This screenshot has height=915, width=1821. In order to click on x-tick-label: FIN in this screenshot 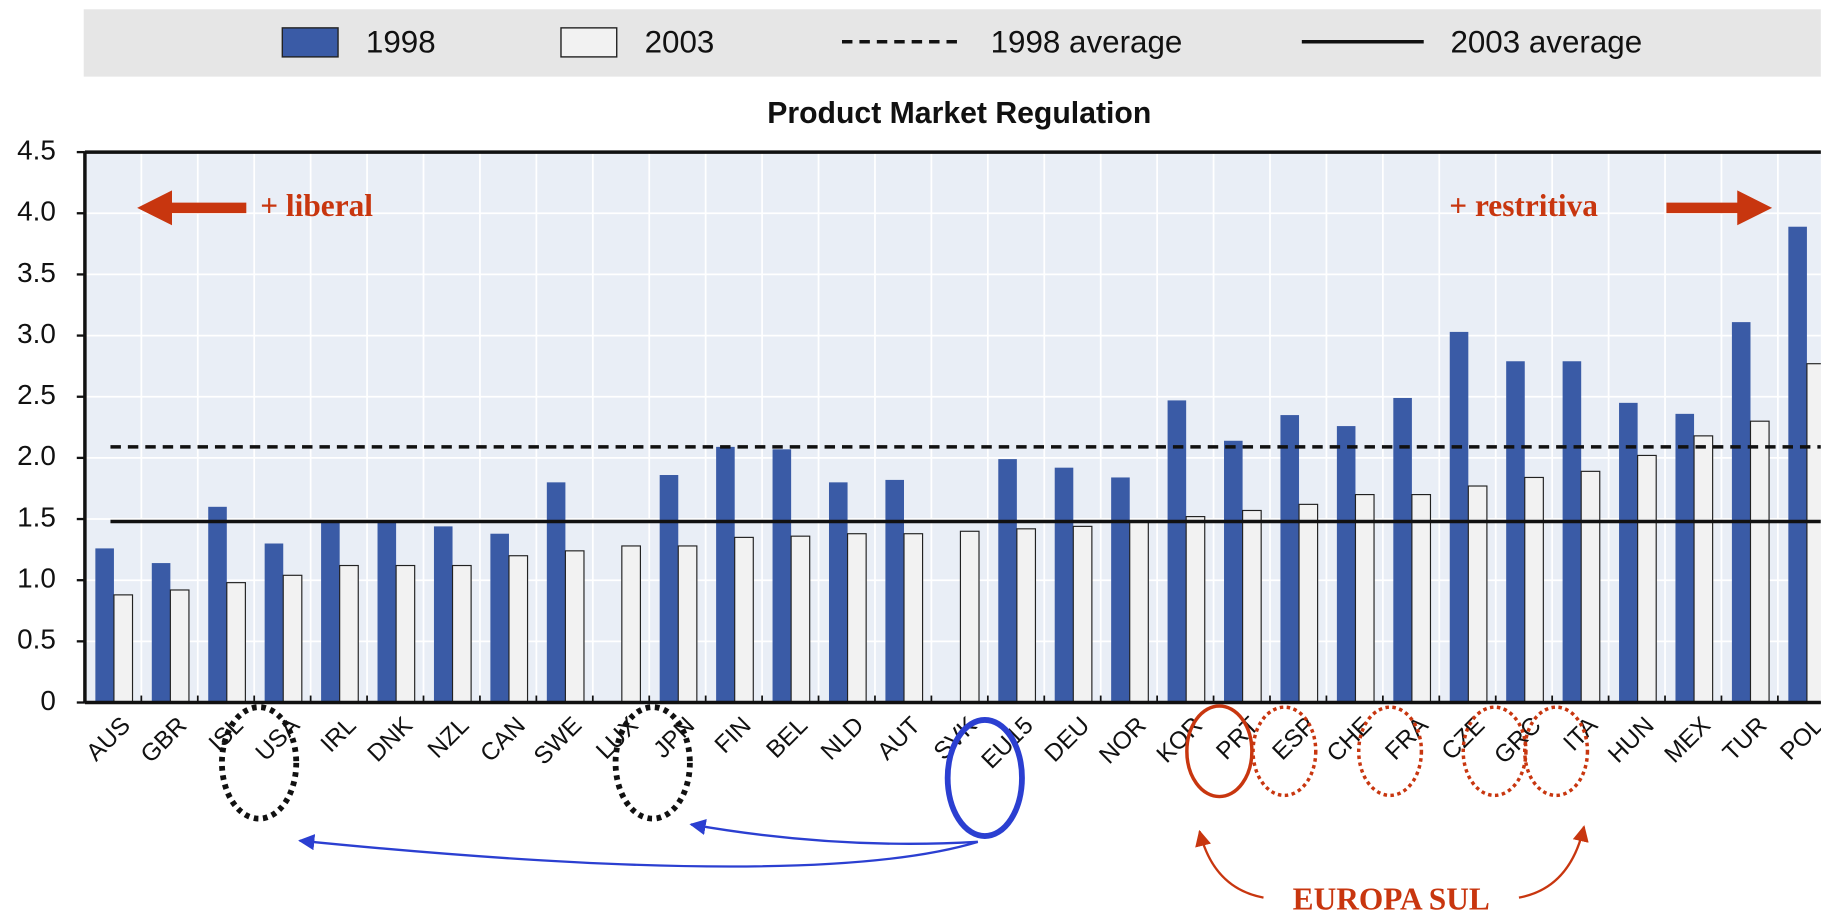, I will do `click(733, 735)`.